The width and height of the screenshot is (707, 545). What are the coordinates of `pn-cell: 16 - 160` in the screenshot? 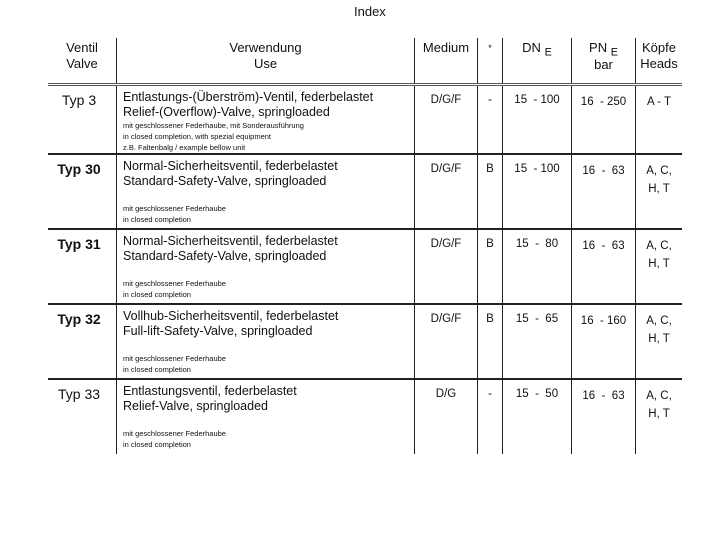 It's located at (603, 341).